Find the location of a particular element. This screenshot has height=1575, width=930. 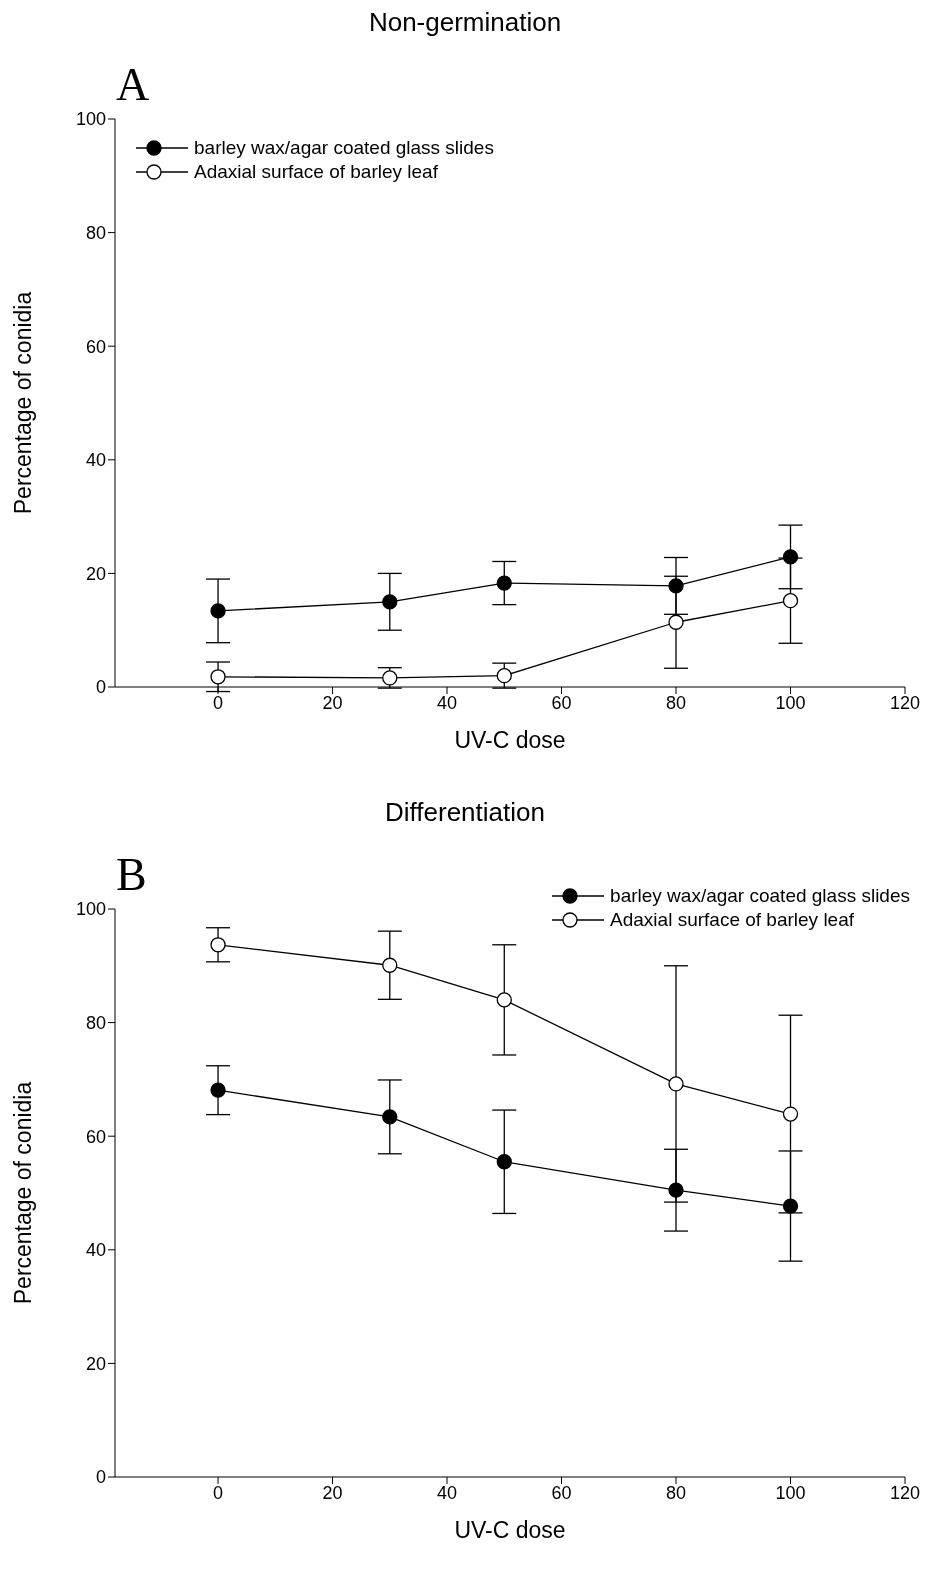

text: A is located at coordinates (133, 84).